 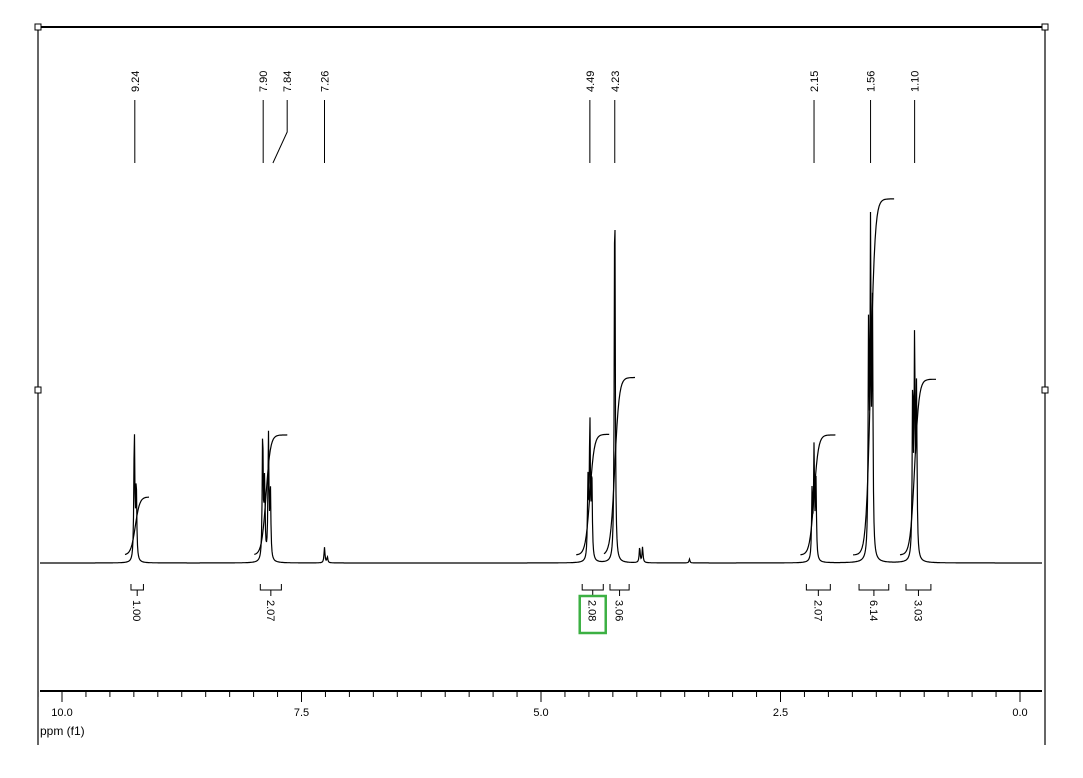 I want to click on integral-bracket: 3.03, so click(x=918, y=602).